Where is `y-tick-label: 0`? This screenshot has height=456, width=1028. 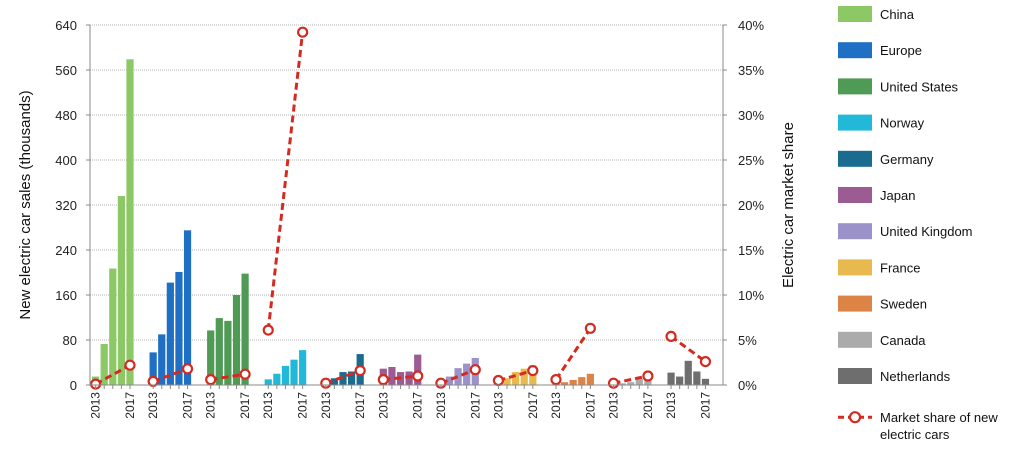 y-tick-label: 0 is located at coordinates (73, 385).